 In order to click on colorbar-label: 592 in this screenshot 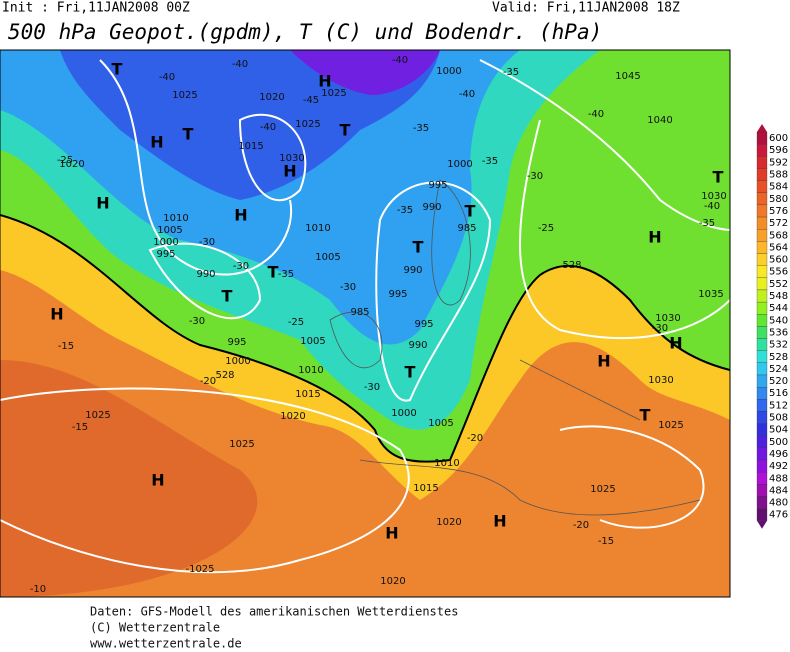, I will do `click(778, 162)`.